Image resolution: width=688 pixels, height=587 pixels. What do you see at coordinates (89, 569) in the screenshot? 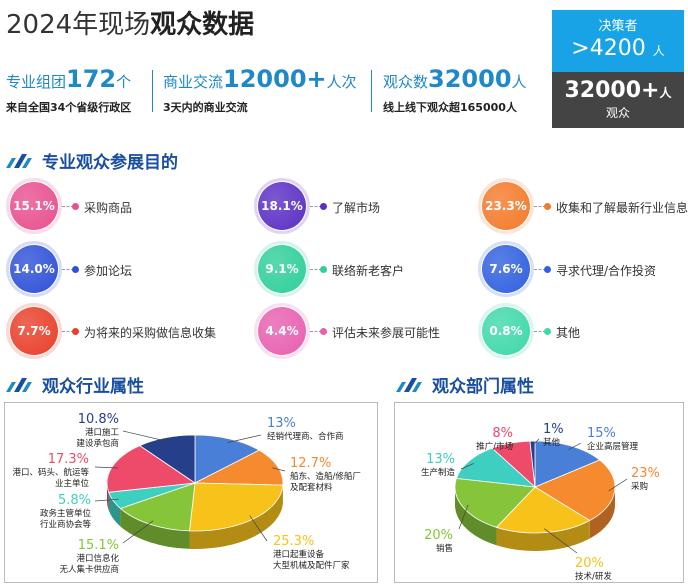
I see `pie-category-label: 无人集卡供应商` at bounding box center [89, 569].